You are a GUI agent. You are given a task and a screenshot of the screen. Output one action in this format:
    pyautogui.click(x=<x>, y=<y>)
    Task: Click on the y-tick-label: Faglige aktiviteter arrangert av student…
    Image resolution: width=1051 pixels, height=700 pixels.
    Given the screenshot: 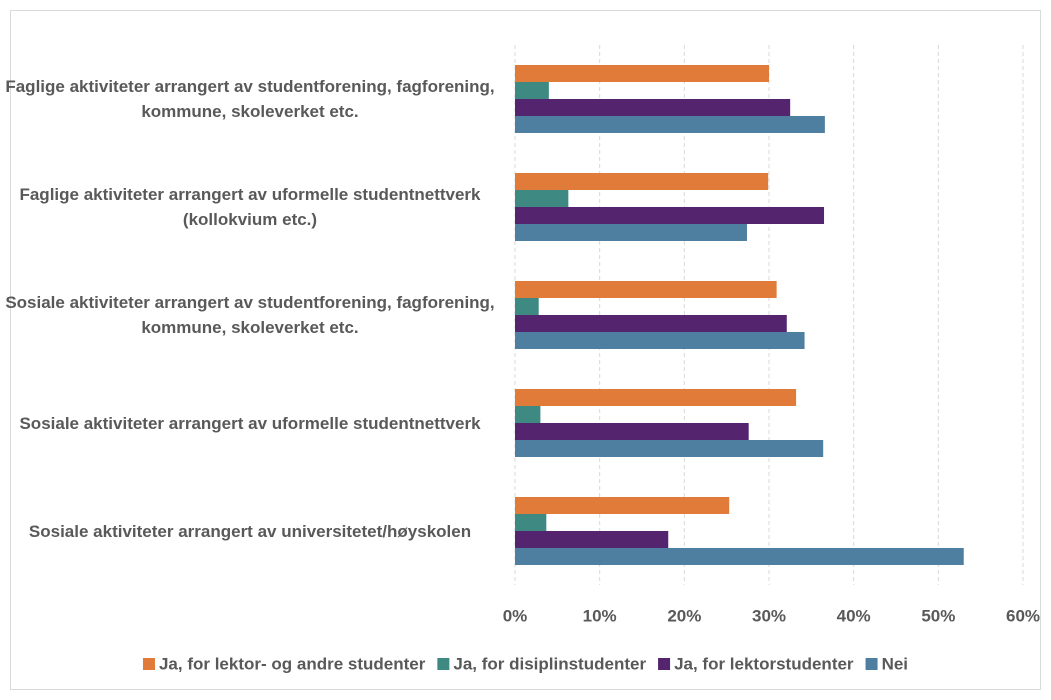 What is the action you would take?
    pyautogui.click(x=250, y=99)
    